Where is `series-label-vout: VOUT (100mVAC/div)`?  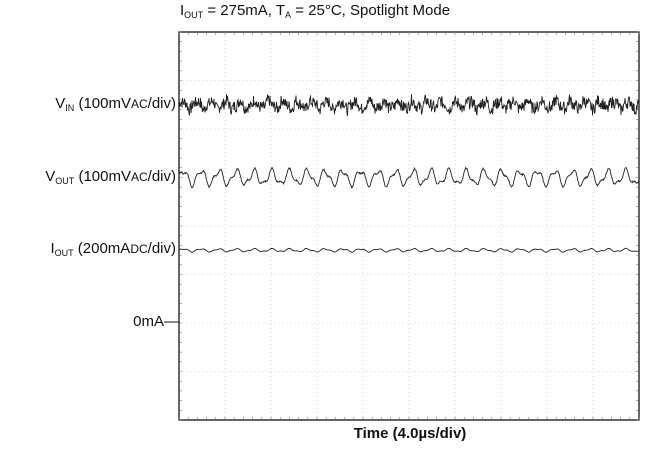
series-label-vout: VOUT (100mVAC/div) is located at coordinates (110, 176).